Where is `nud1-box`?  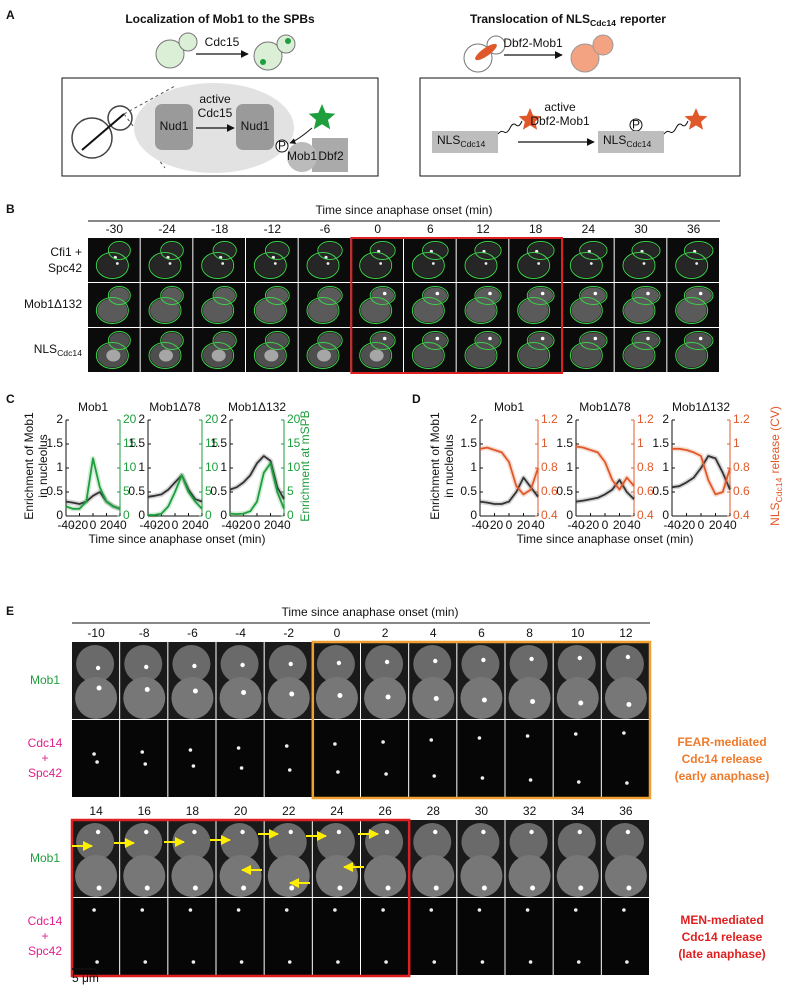
nud1-box is located at coordinates (174, 127).